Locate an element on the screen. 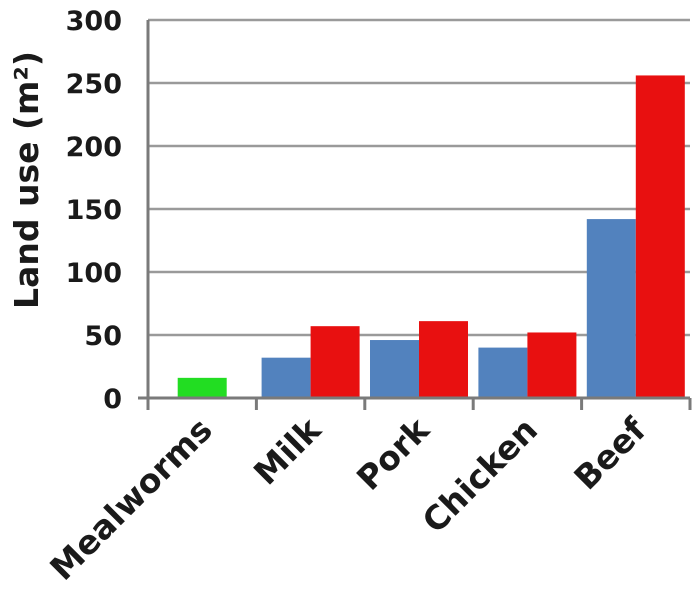 The height and width of the screenshot is (614, 700). y-tick-labels: 0 50 100 150 200 250 300 is located at coordinates (94, 210).